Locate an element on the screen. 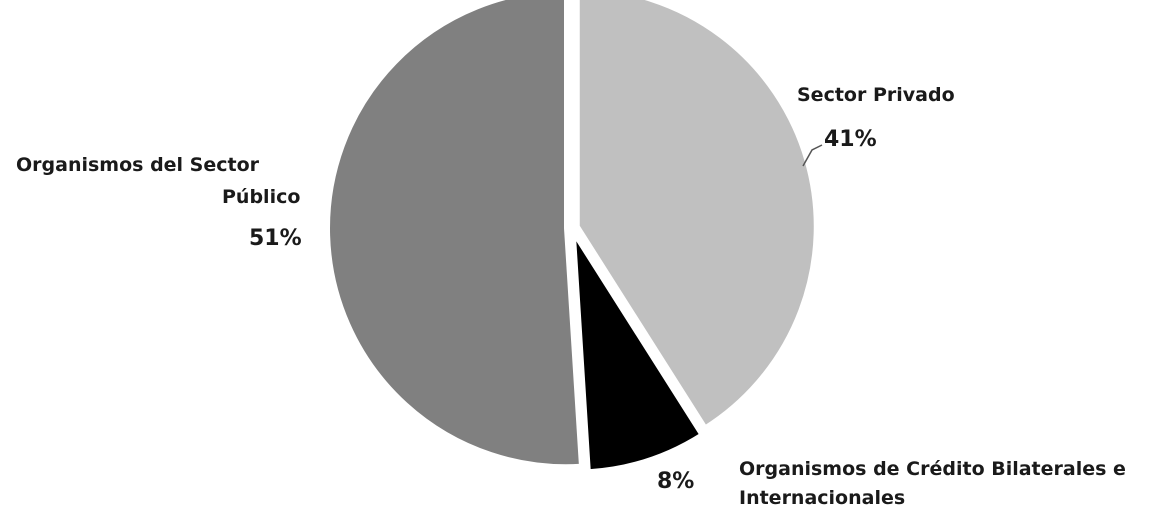  leader-line-sector-privado is located at coordinates (812, 155).